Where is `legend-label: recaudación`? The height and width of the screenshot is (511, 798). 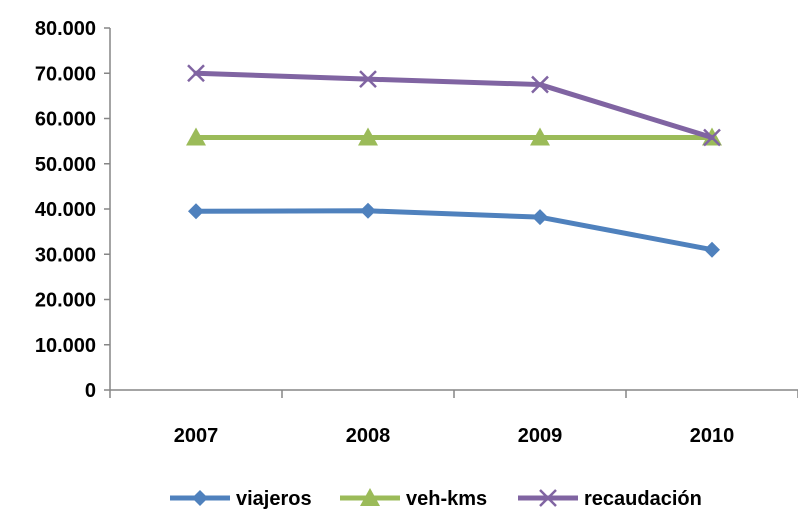
legend-label: recaudación is located at coordinates (643, 499).